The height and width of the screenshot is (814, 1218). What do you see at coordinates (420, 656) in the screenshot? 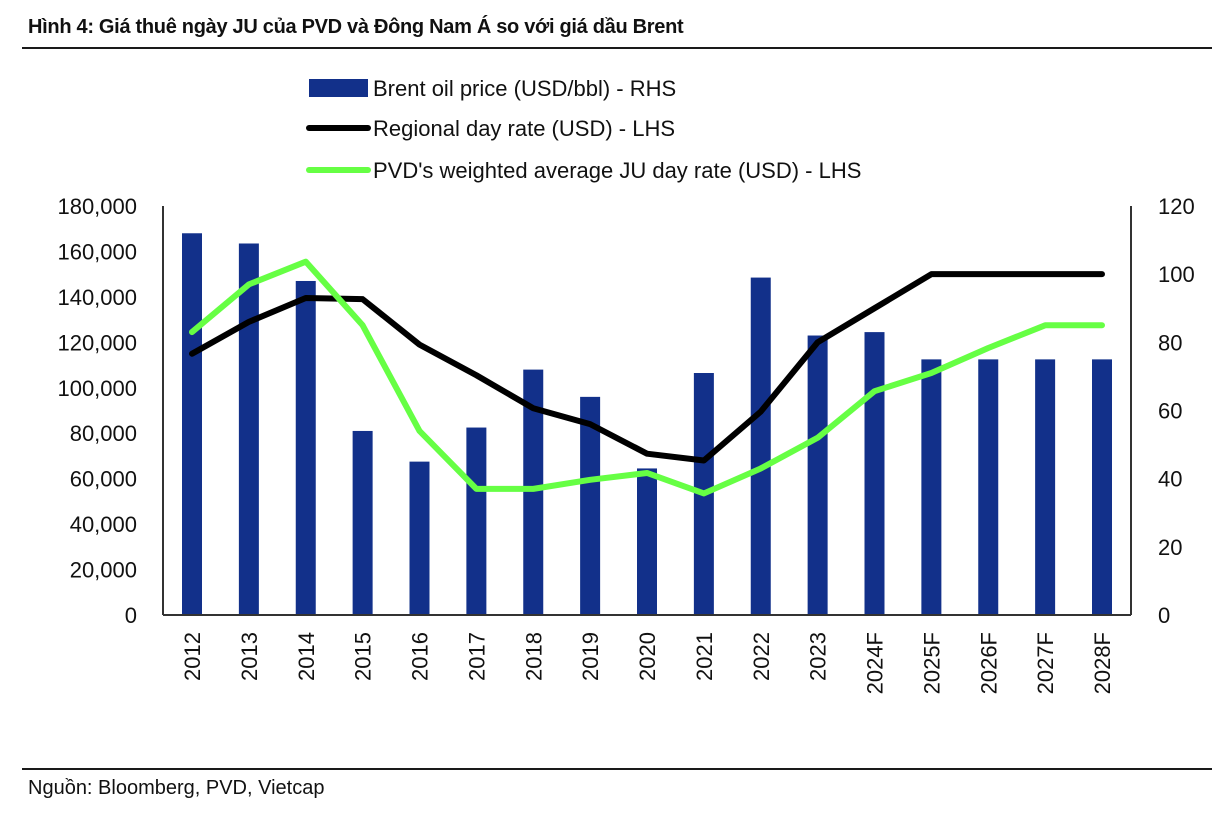
I see `x-tick-label-2016: 2016` at bounding box center [420, 656].